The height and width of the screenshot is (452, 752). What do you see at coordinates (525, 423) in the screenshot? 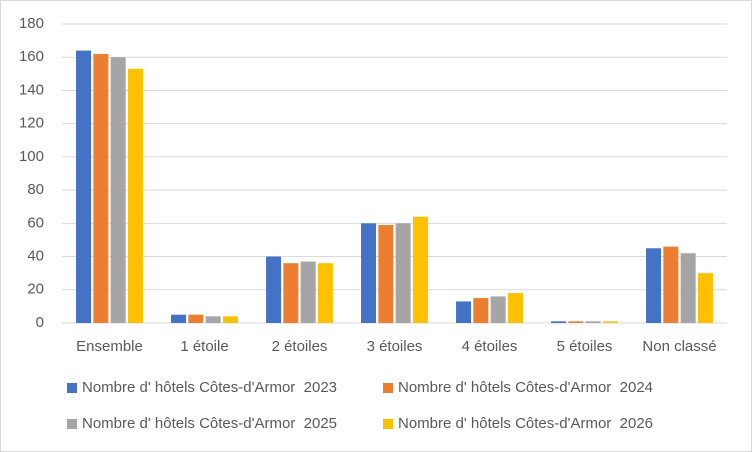
I see `legend-label: Nombre d' hôtels Côtes-d'Armor 2026` at bounding box center [525, 423].